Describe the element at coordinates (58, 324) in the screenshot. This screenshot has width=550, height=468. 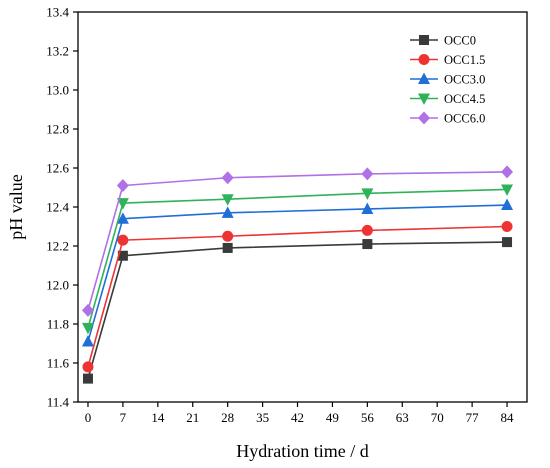
I see `y-tick-label: 11.8` at that location.